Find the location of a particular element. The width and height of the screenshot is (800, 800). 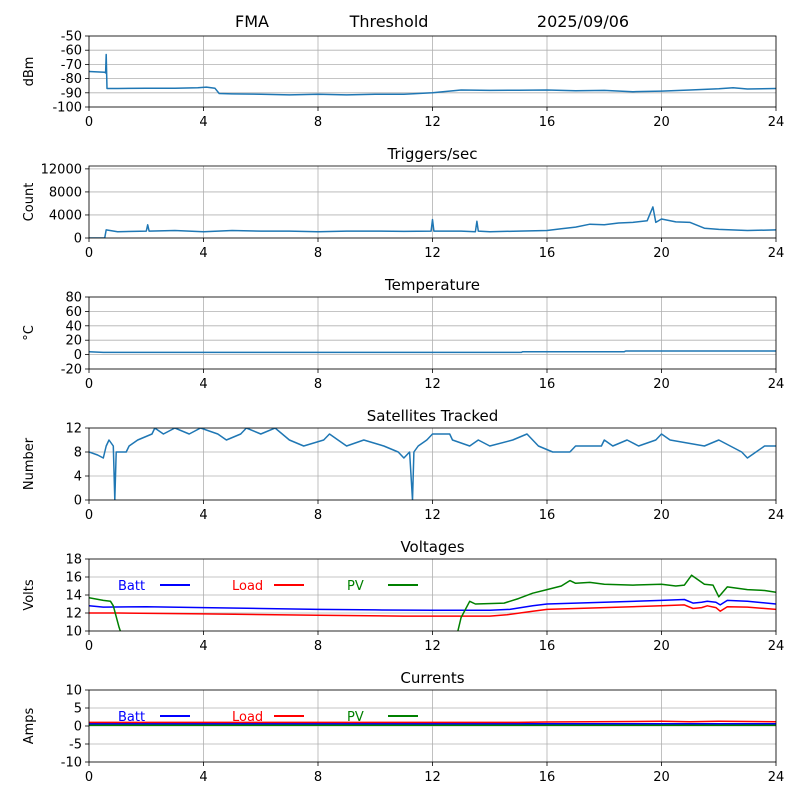

legend-label: Load is located at coordinates (247, 586).